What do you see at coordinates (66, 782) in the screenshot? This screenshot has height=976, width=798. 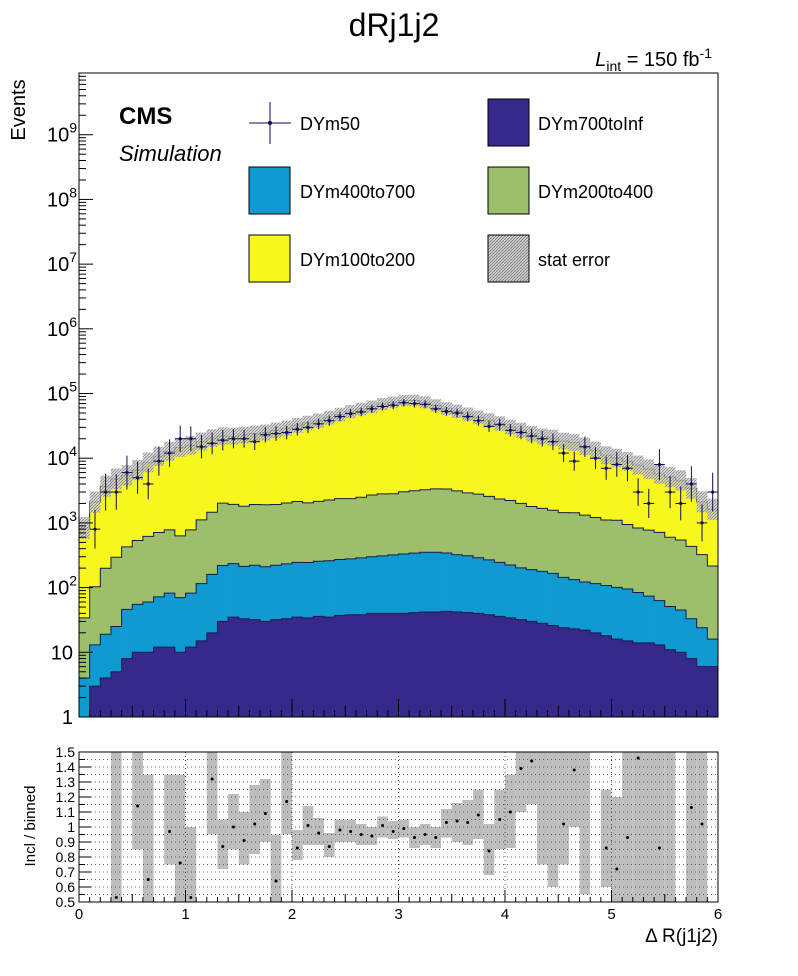 I see `ratio-y-tick-label: 1.3` at bounding box center [66, 782].